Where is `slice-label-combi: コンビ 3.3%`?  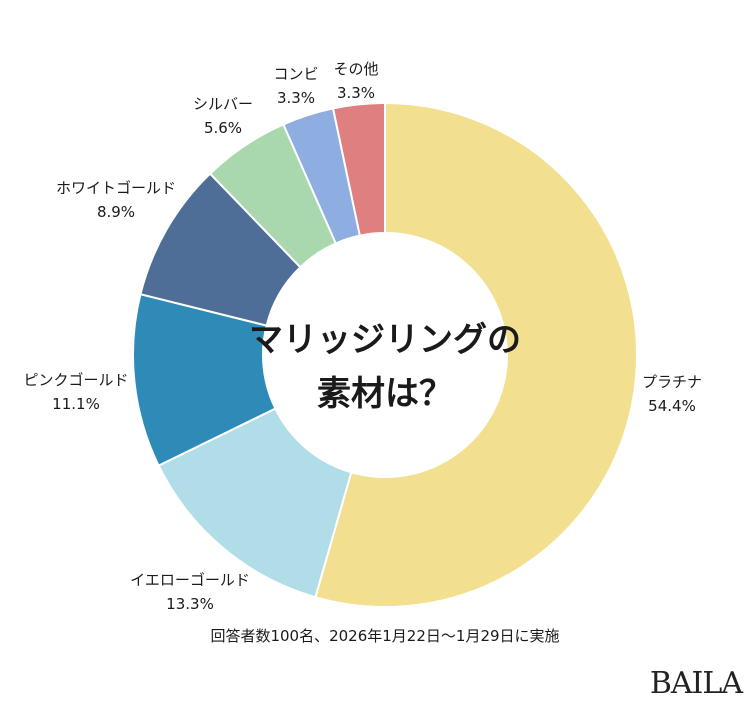
slice-label-combi: コンビ 3.3% is located at coordinates (296, 86).